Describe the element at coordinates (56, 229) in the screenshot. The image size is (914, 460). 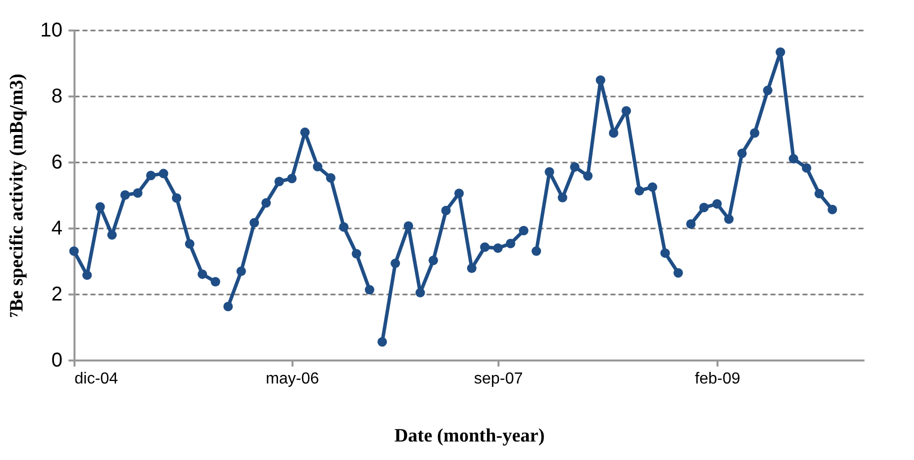
I see `y-tick-label: 4` at that location.